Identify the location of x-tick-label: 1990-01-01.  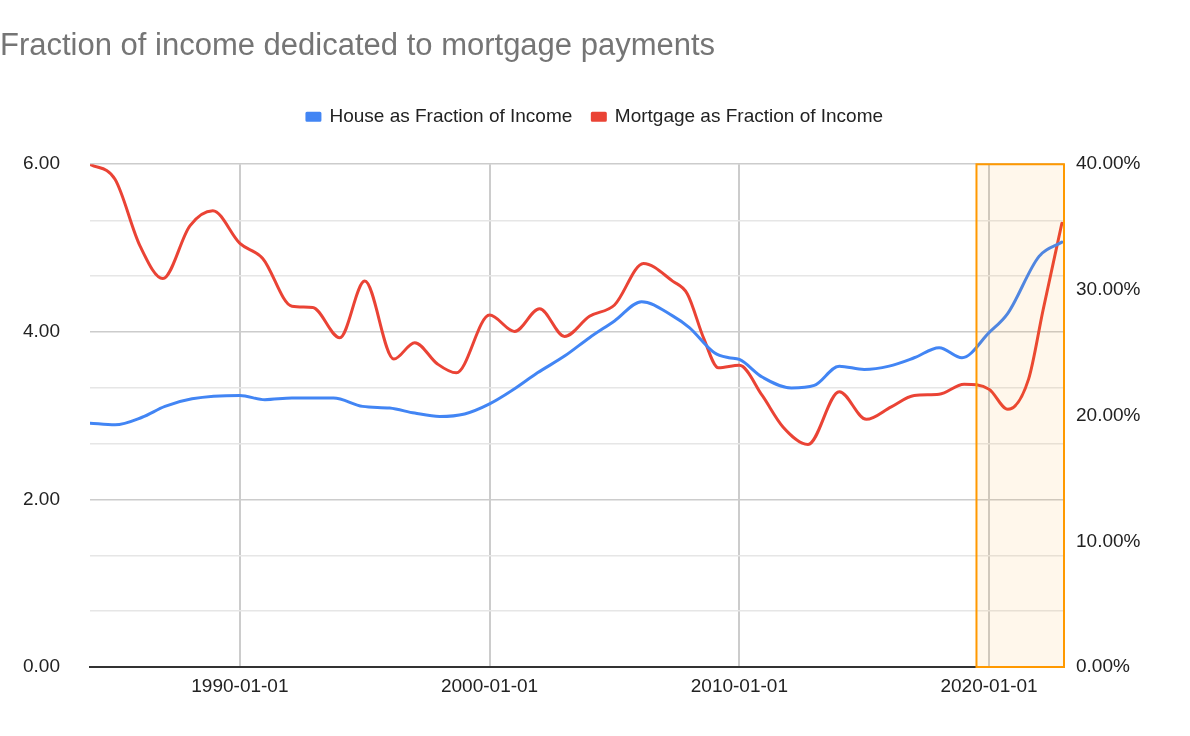
(240, 685).